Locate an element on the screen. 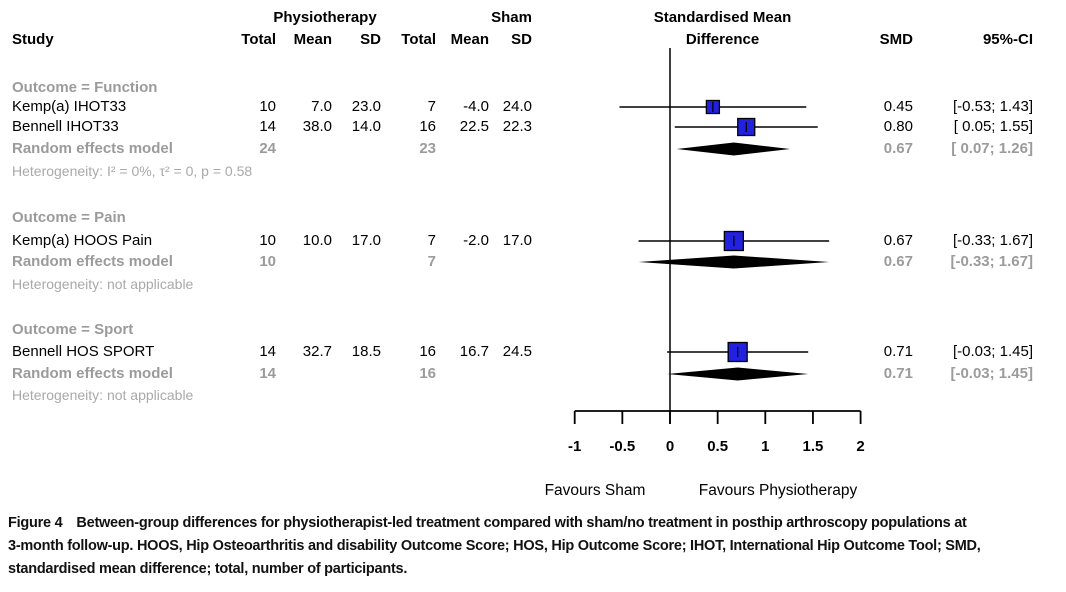 This screenshot has height=592, width=1066. sd-physio-cell: 23.0 is located at coordinates (366, 106).